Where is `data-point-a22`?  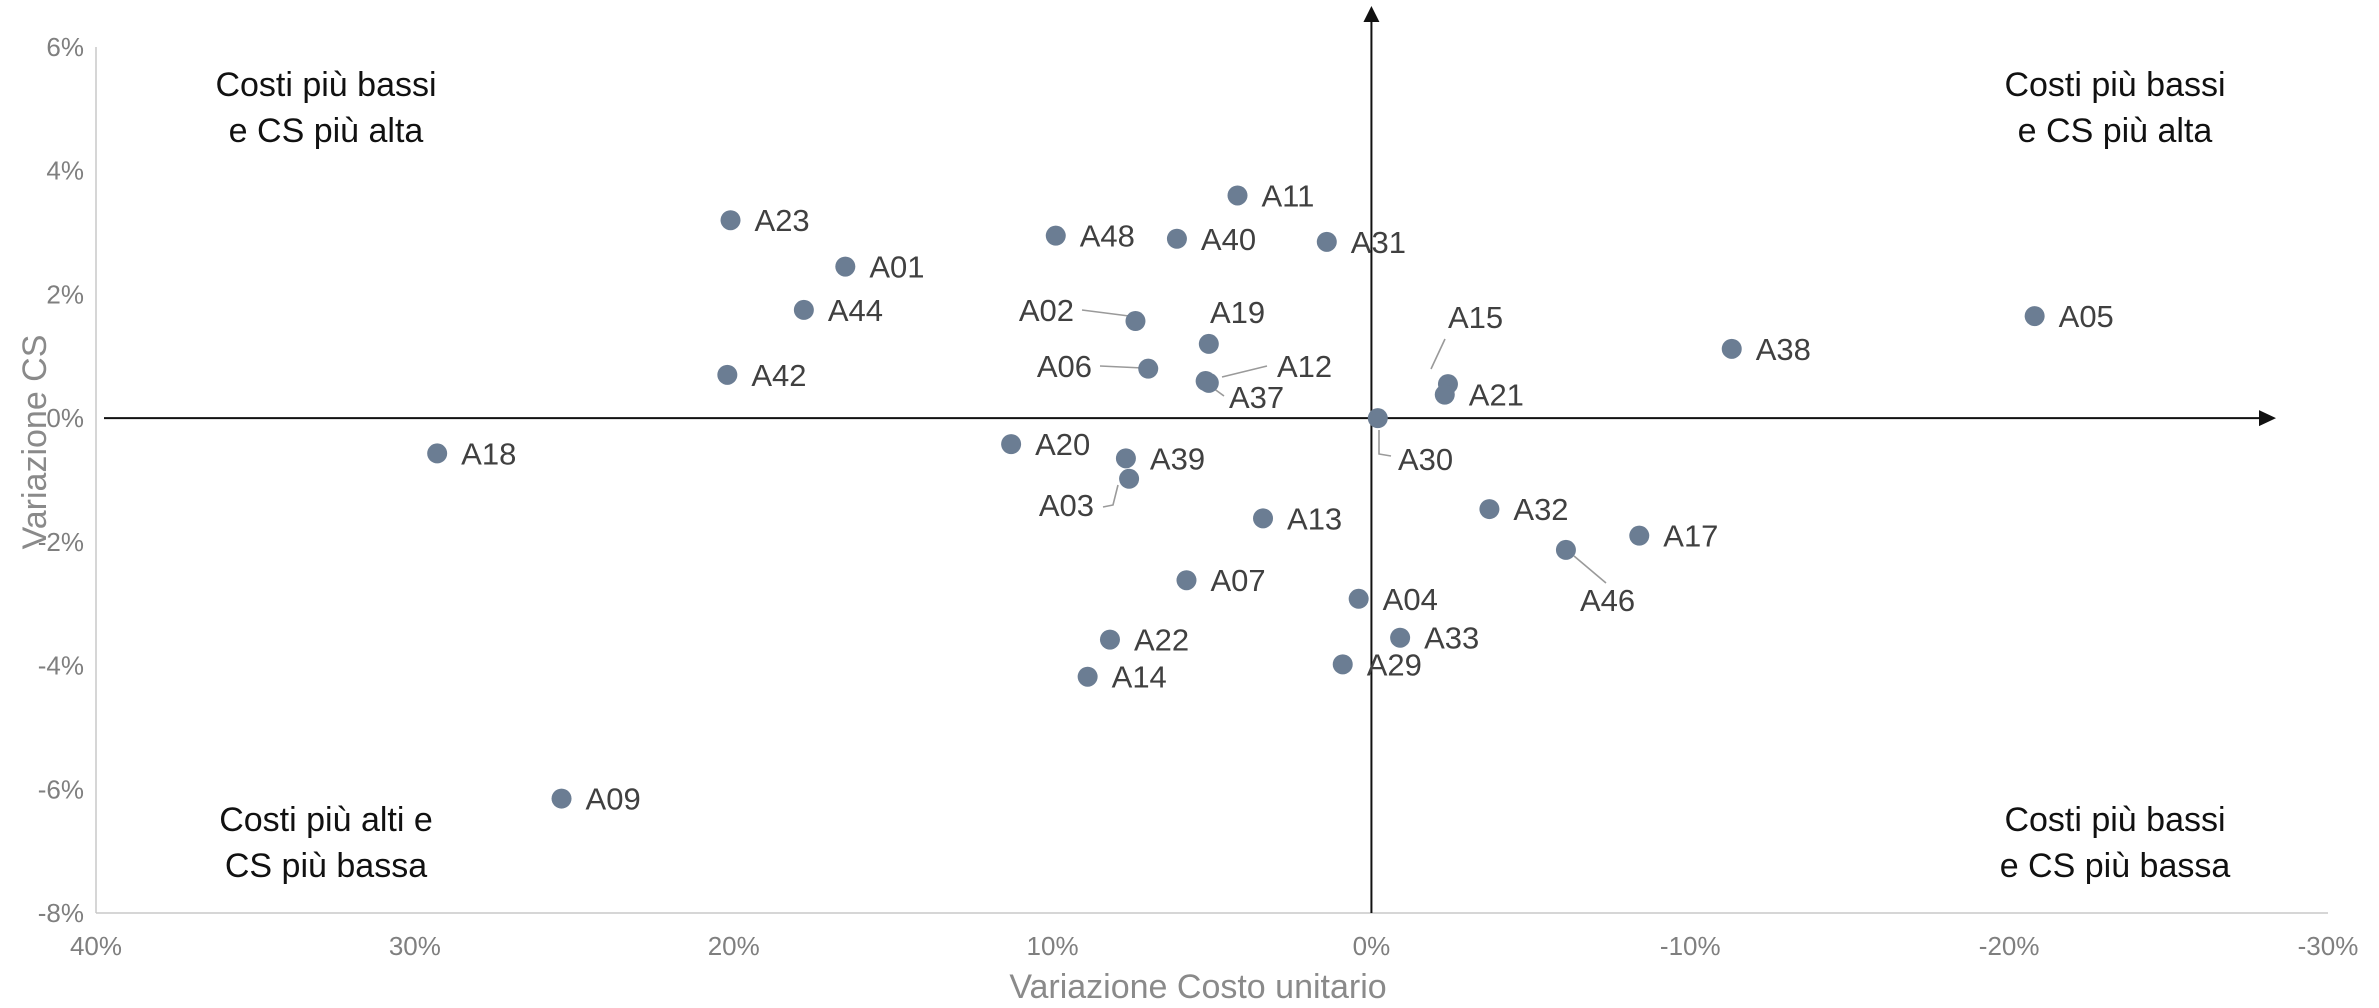 data-point-a22 is located at coordinates (1109, 639).